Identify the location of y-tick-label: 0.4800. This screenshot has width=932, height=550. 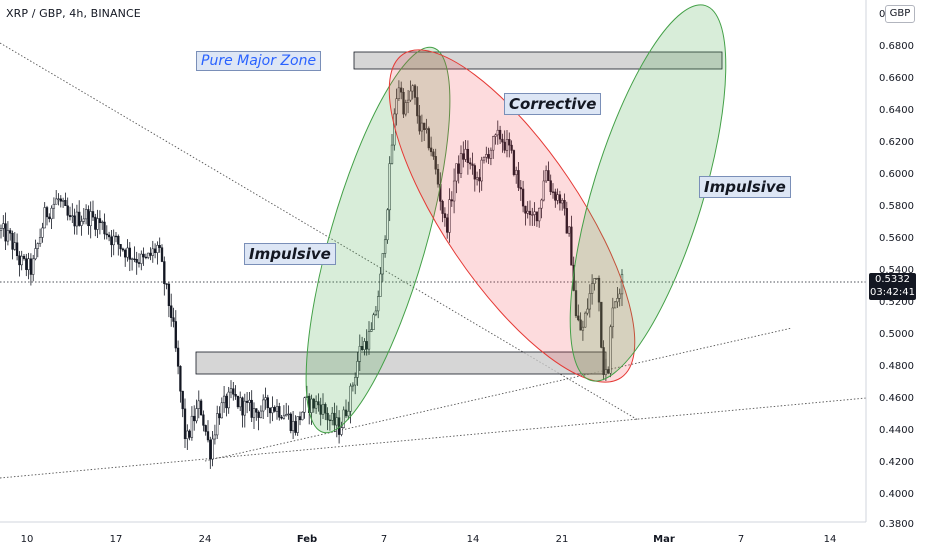
(896, 366).